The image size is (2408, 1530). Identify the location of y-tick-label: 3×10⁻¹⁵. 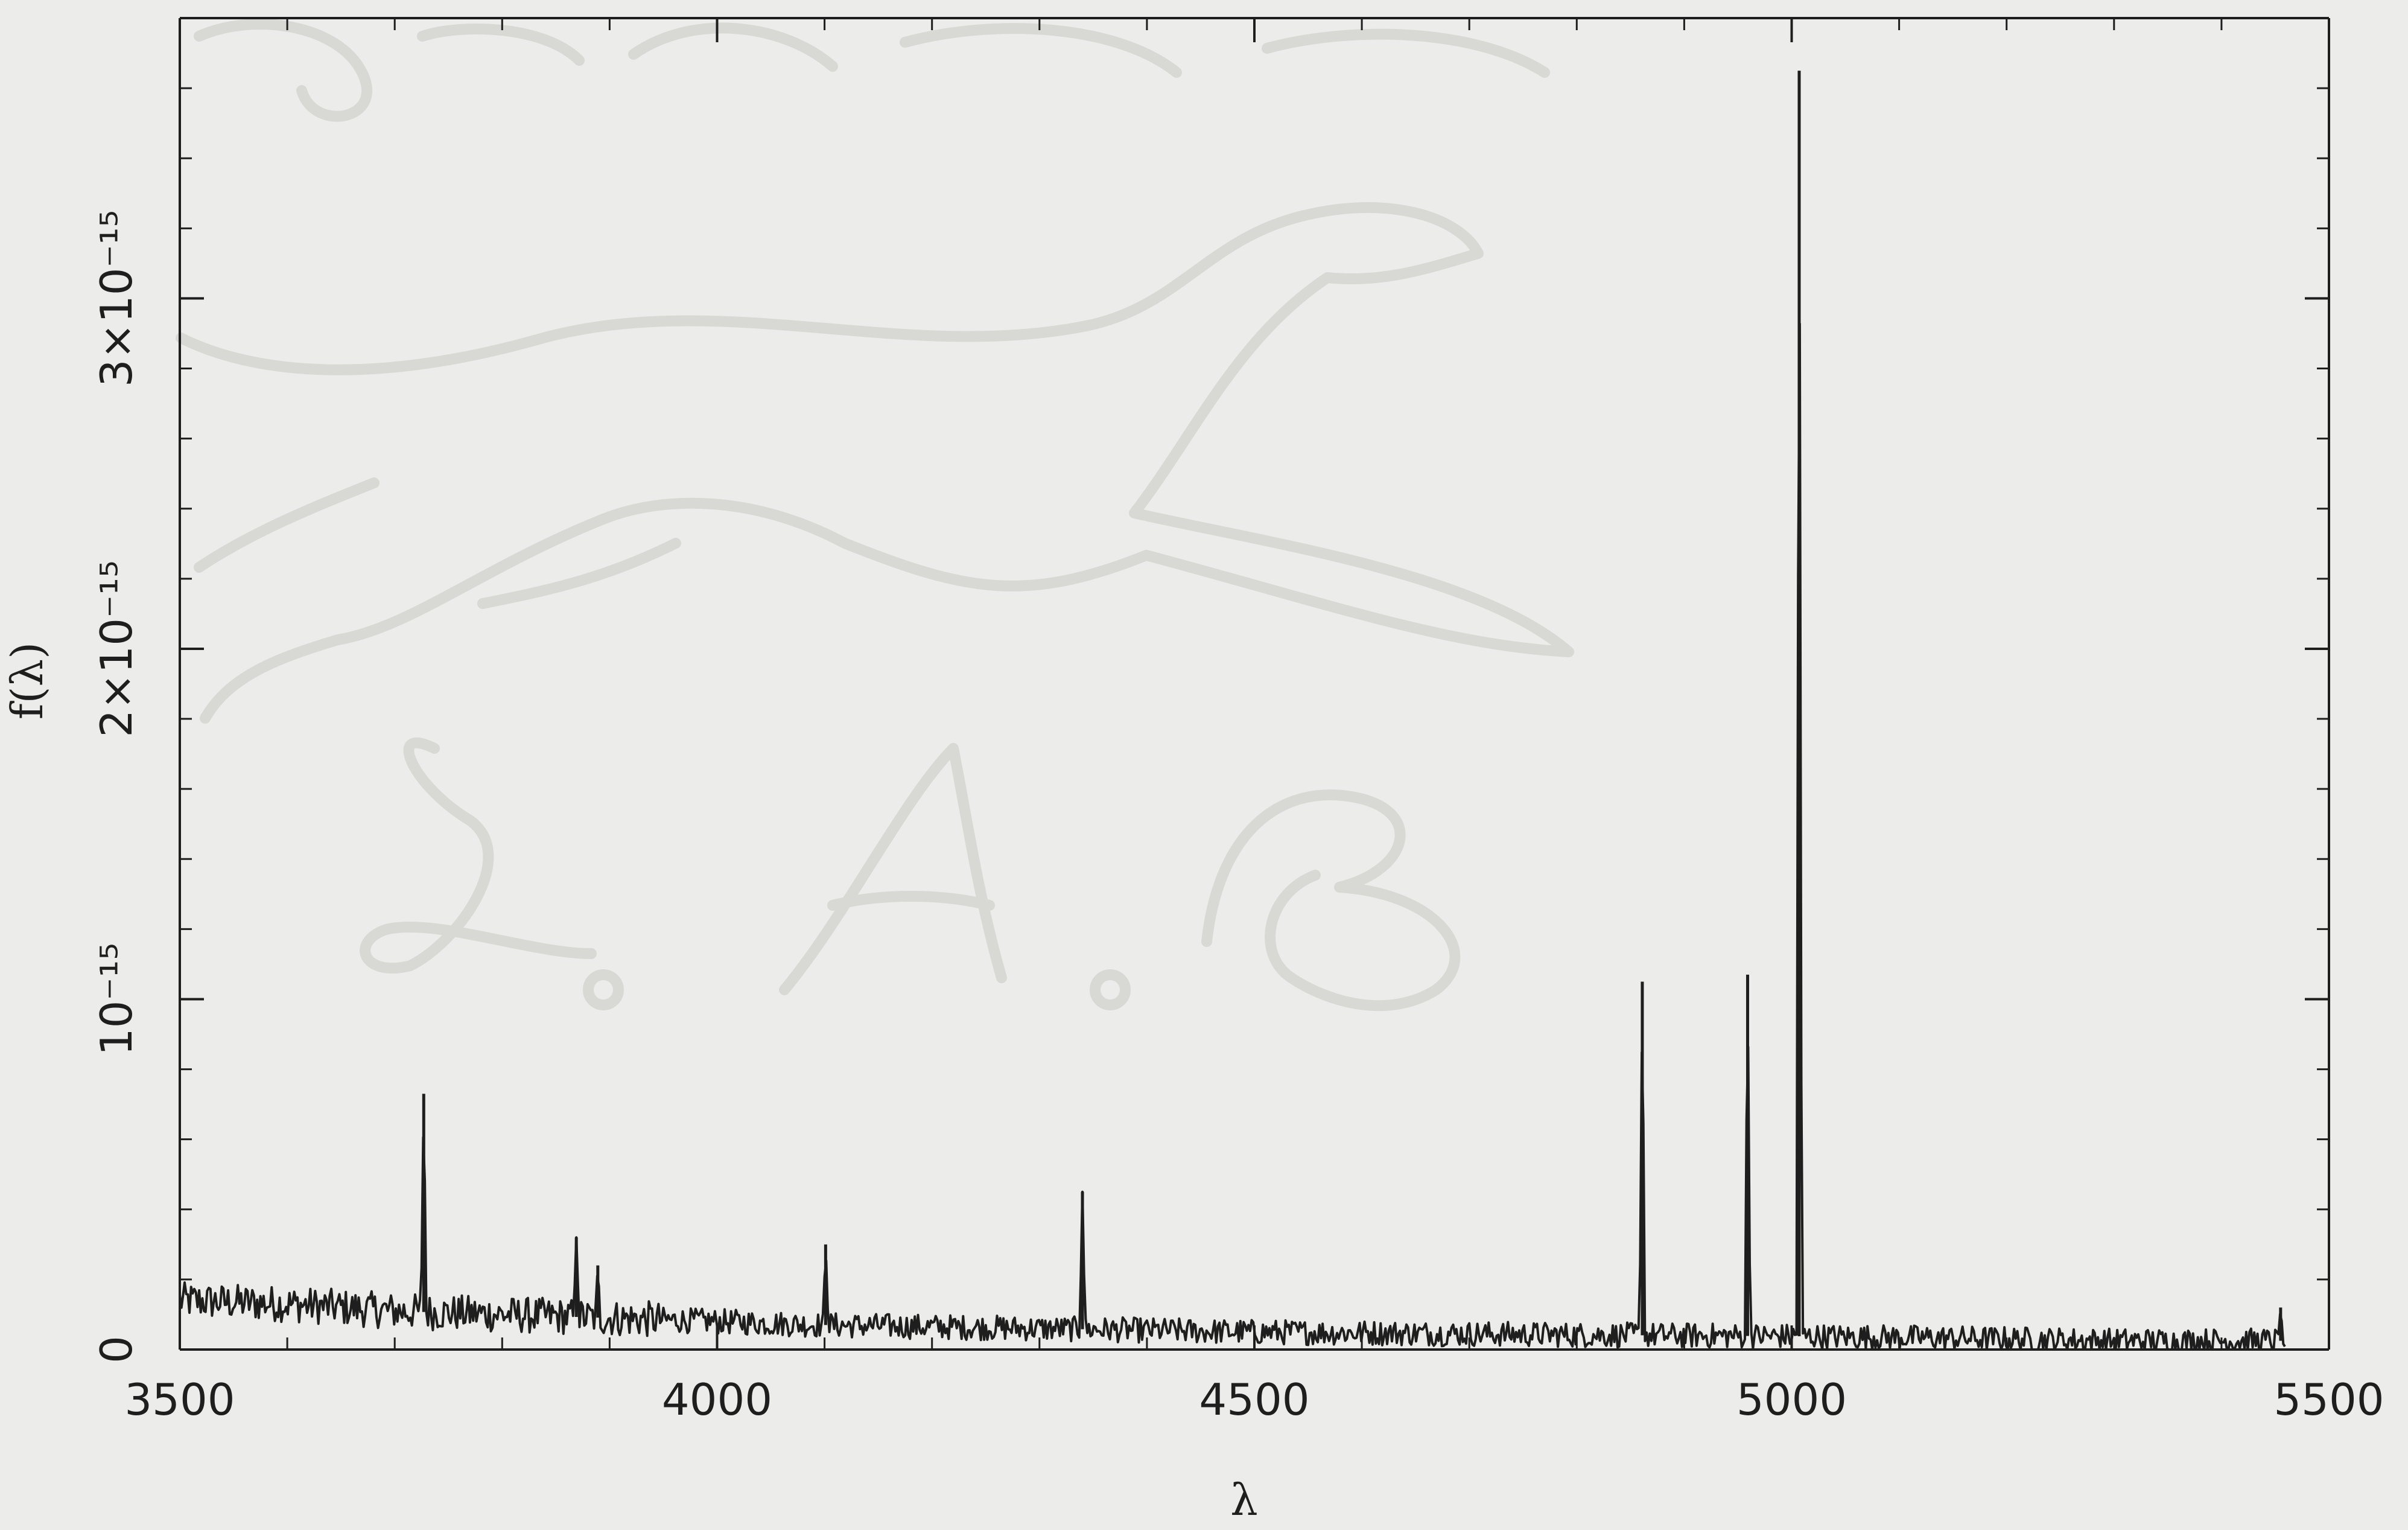
(116, 298).